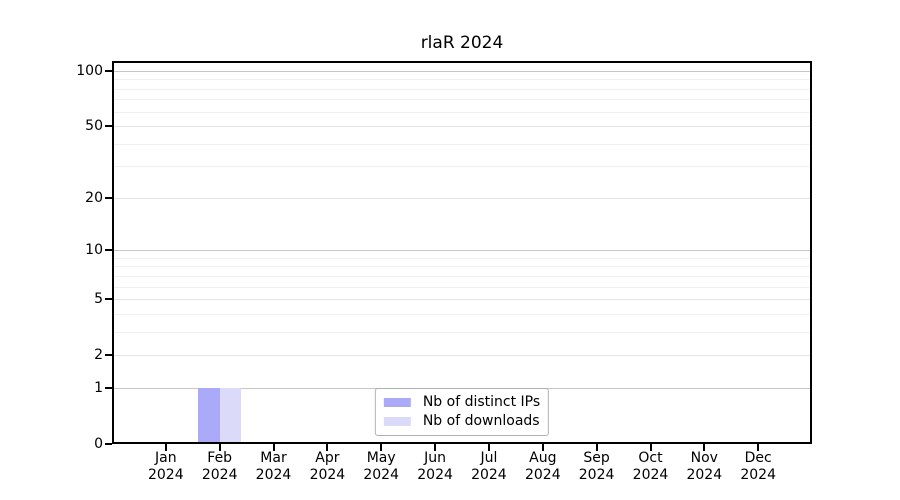 The height and width of the screenshot is (500, 900). Describe the element at coordinates (435, 458) in the screenshot. I see `x-tick-label-month: Jun` at that location.